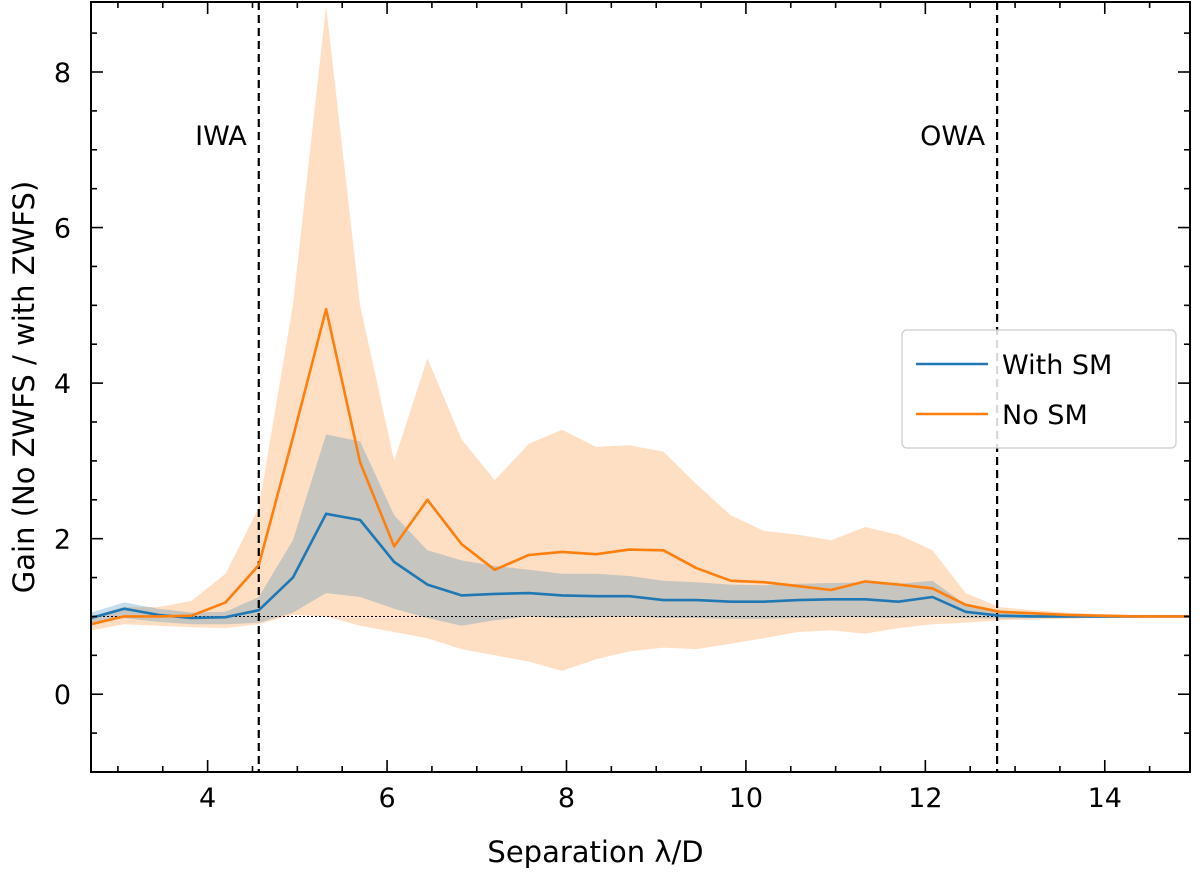 The height and width of the screenshot is (875, 1200). Describe the element at coordinates (746, 798) in the screenshot. I see `x-tick-label: 10` at that location.